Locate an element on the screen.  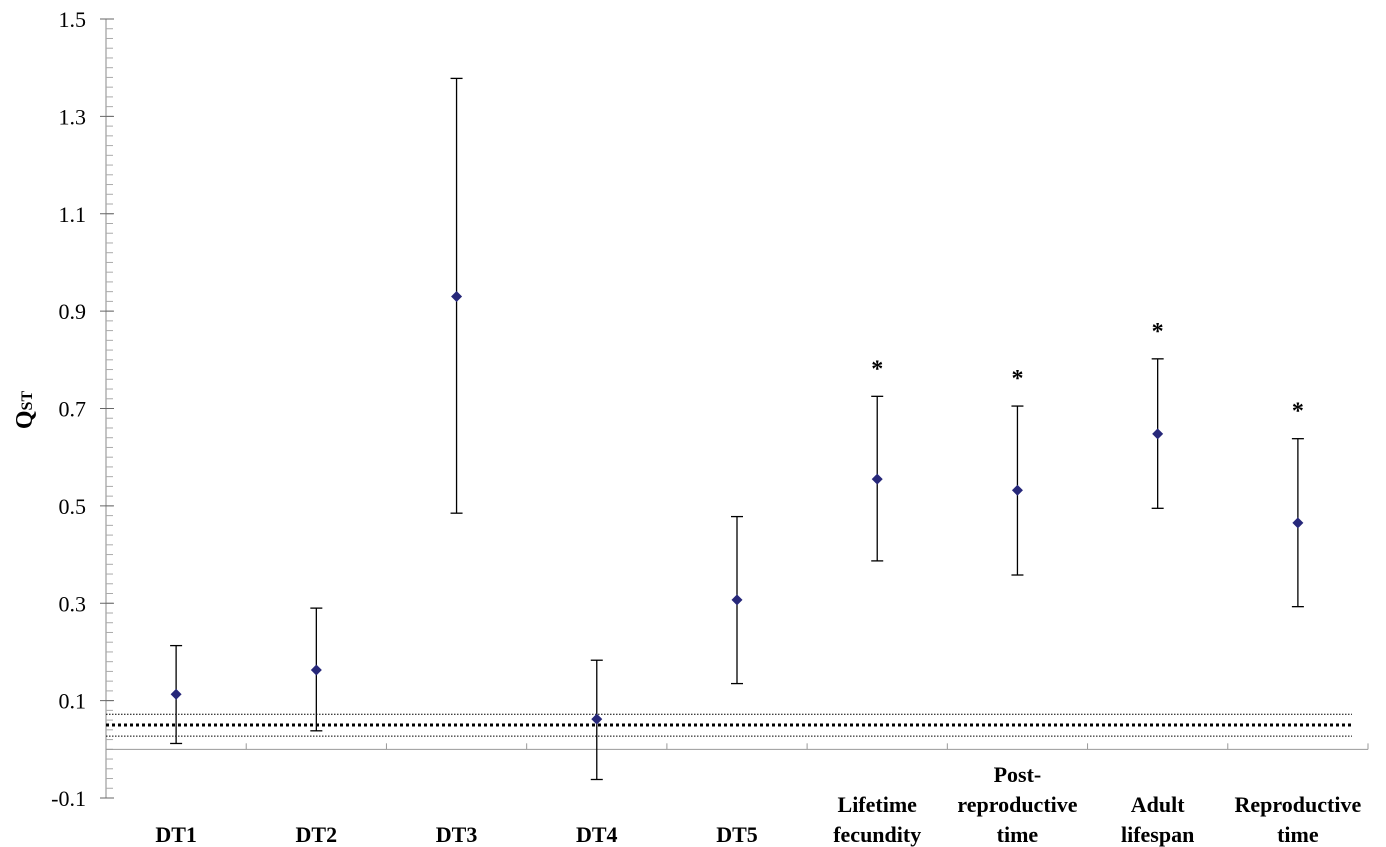
y-tick-label: 0.1 is located at coordinates (73, 701).